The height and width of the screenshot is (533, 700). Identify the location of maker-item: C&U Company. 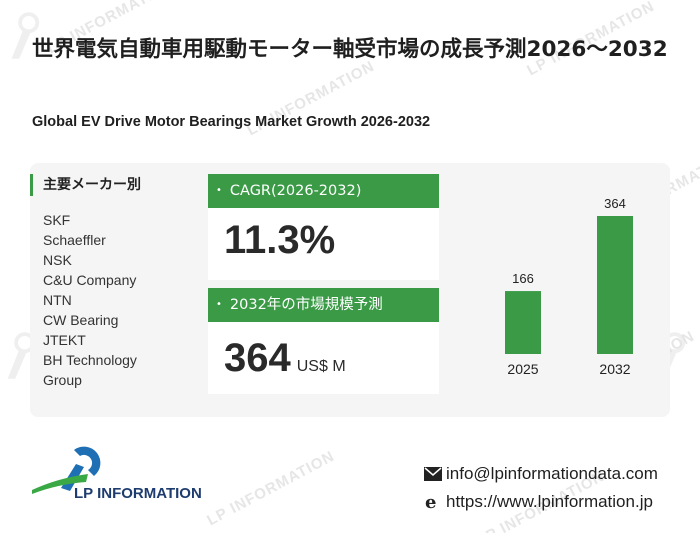
(90, 280).